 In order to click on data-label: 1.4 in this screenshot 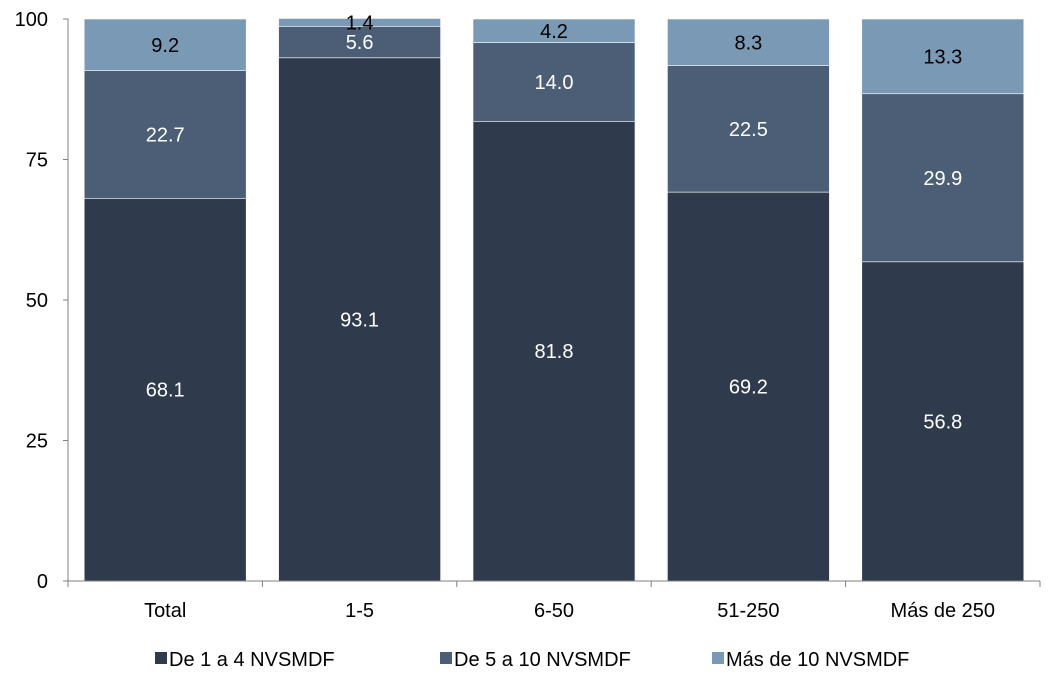, I will do `click(360, 23)`.